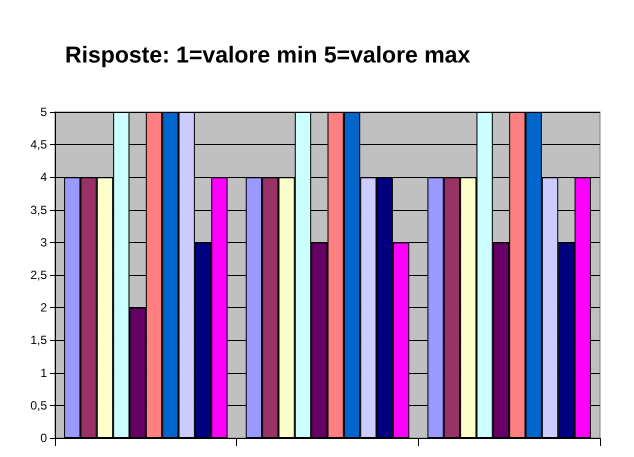  Describe the element at coordinates (39, 405) in the screenshot. I see `y-tick-label: 0,5` at that location.